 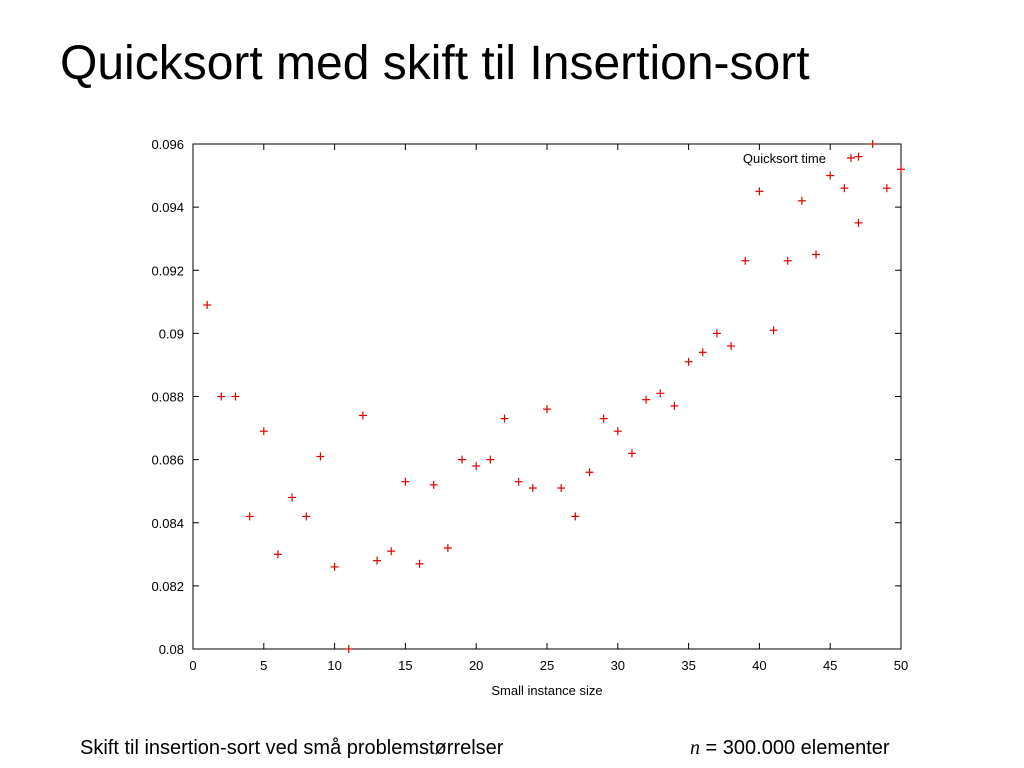 What do you see at coordinates (171, 333) in the screenshot?
I see `y-tick-label: 0.09` at bounding box center [171, 333].